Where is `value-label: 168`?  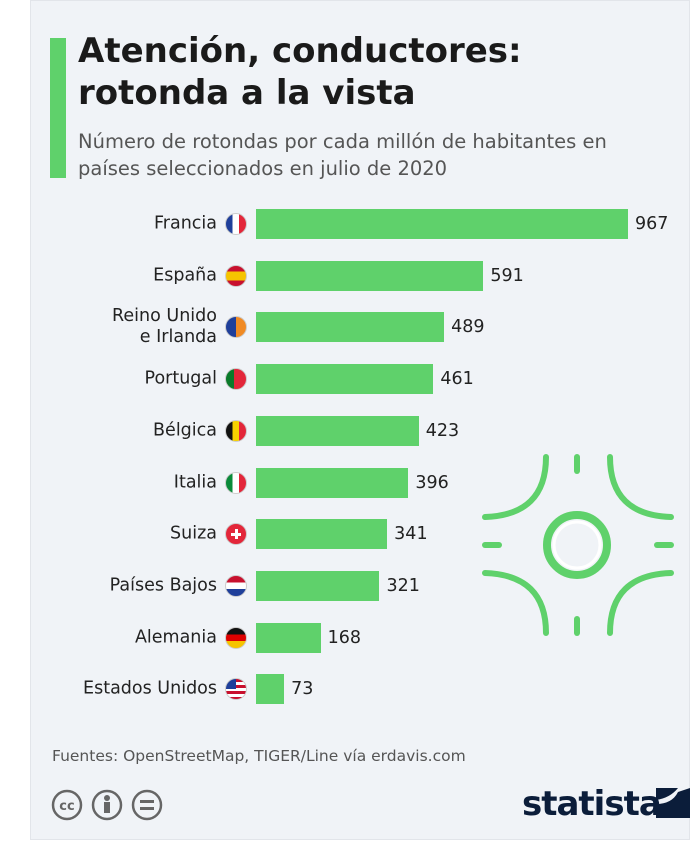 value-label: 168 is located at coordinates (344, 637).